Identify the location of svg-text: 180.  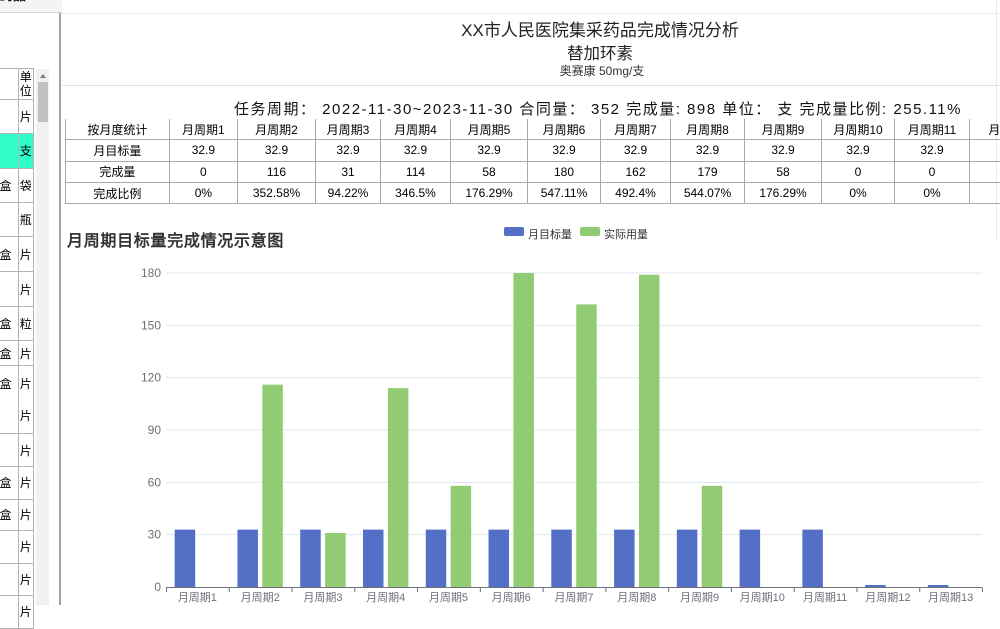
(151, 273).